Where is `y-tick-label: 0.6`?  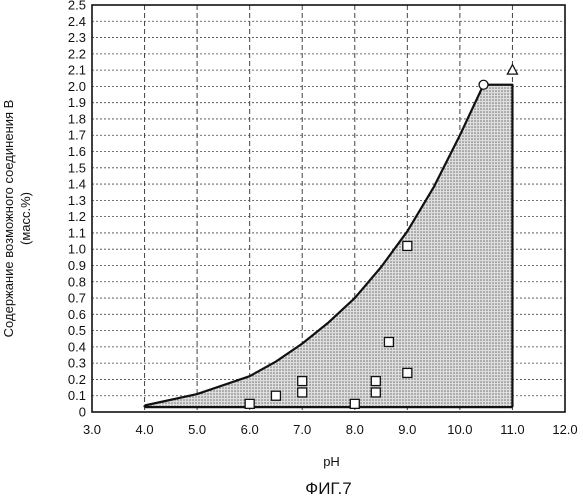
y-tick-label: 0.6 is located at coordinates (77, 314).